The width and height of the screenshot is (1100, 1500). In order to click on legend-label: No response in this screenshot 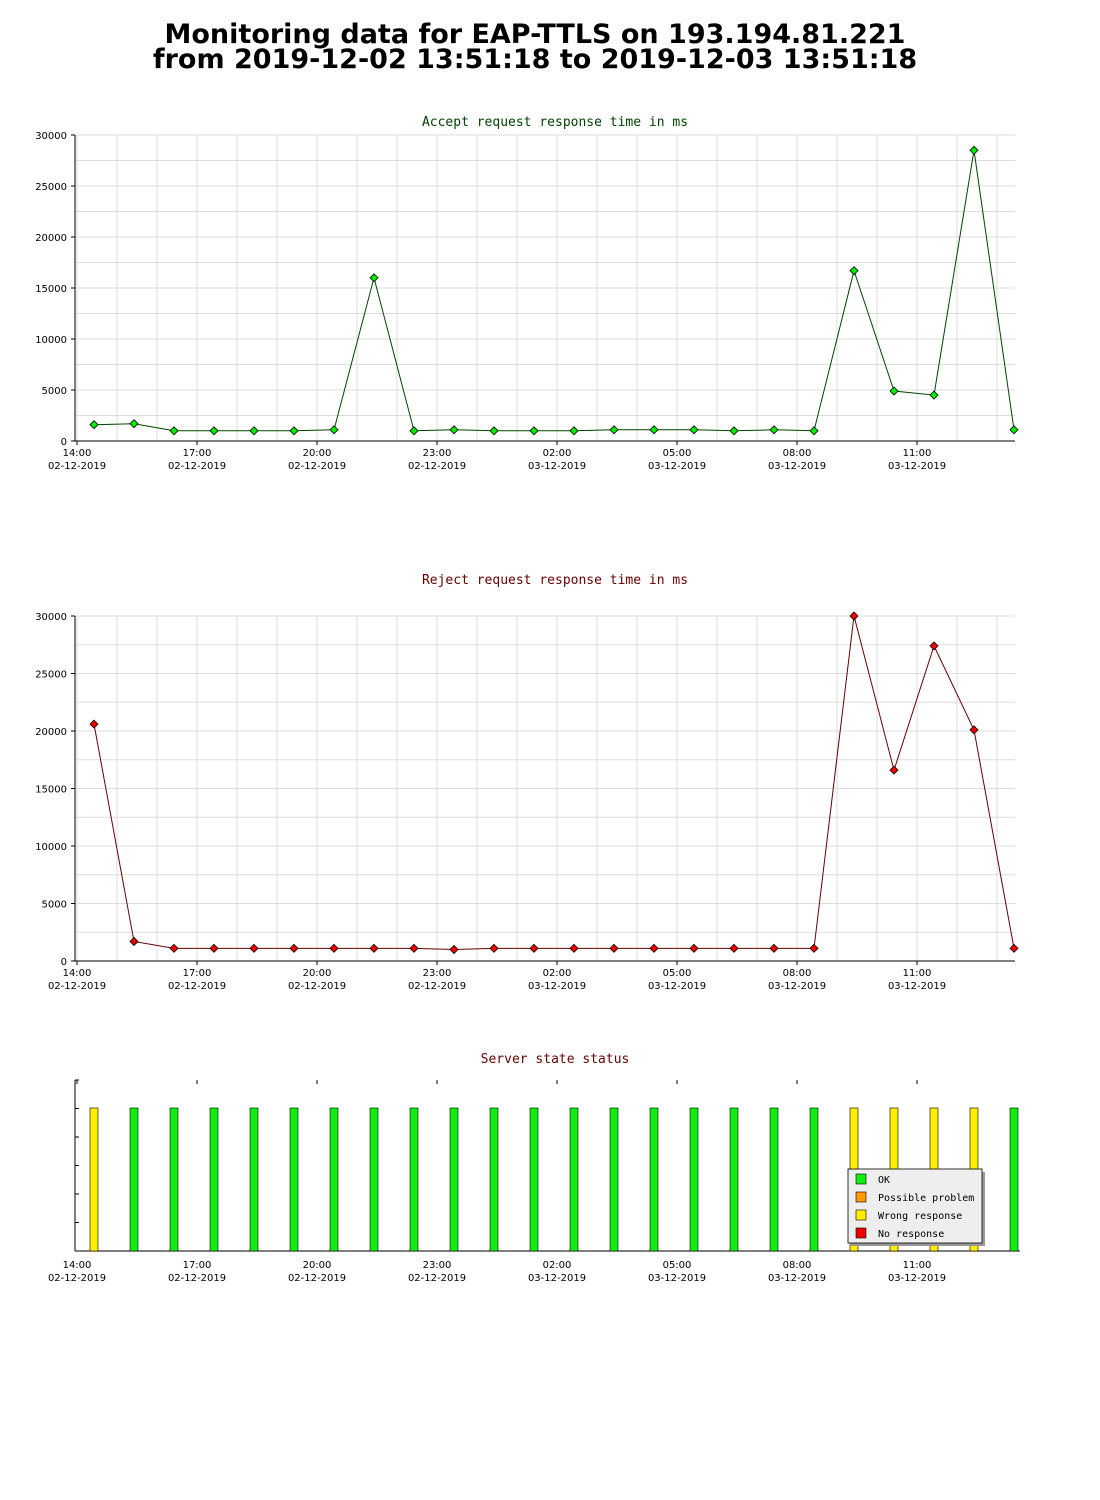, I will do `click(911, 1234)`.